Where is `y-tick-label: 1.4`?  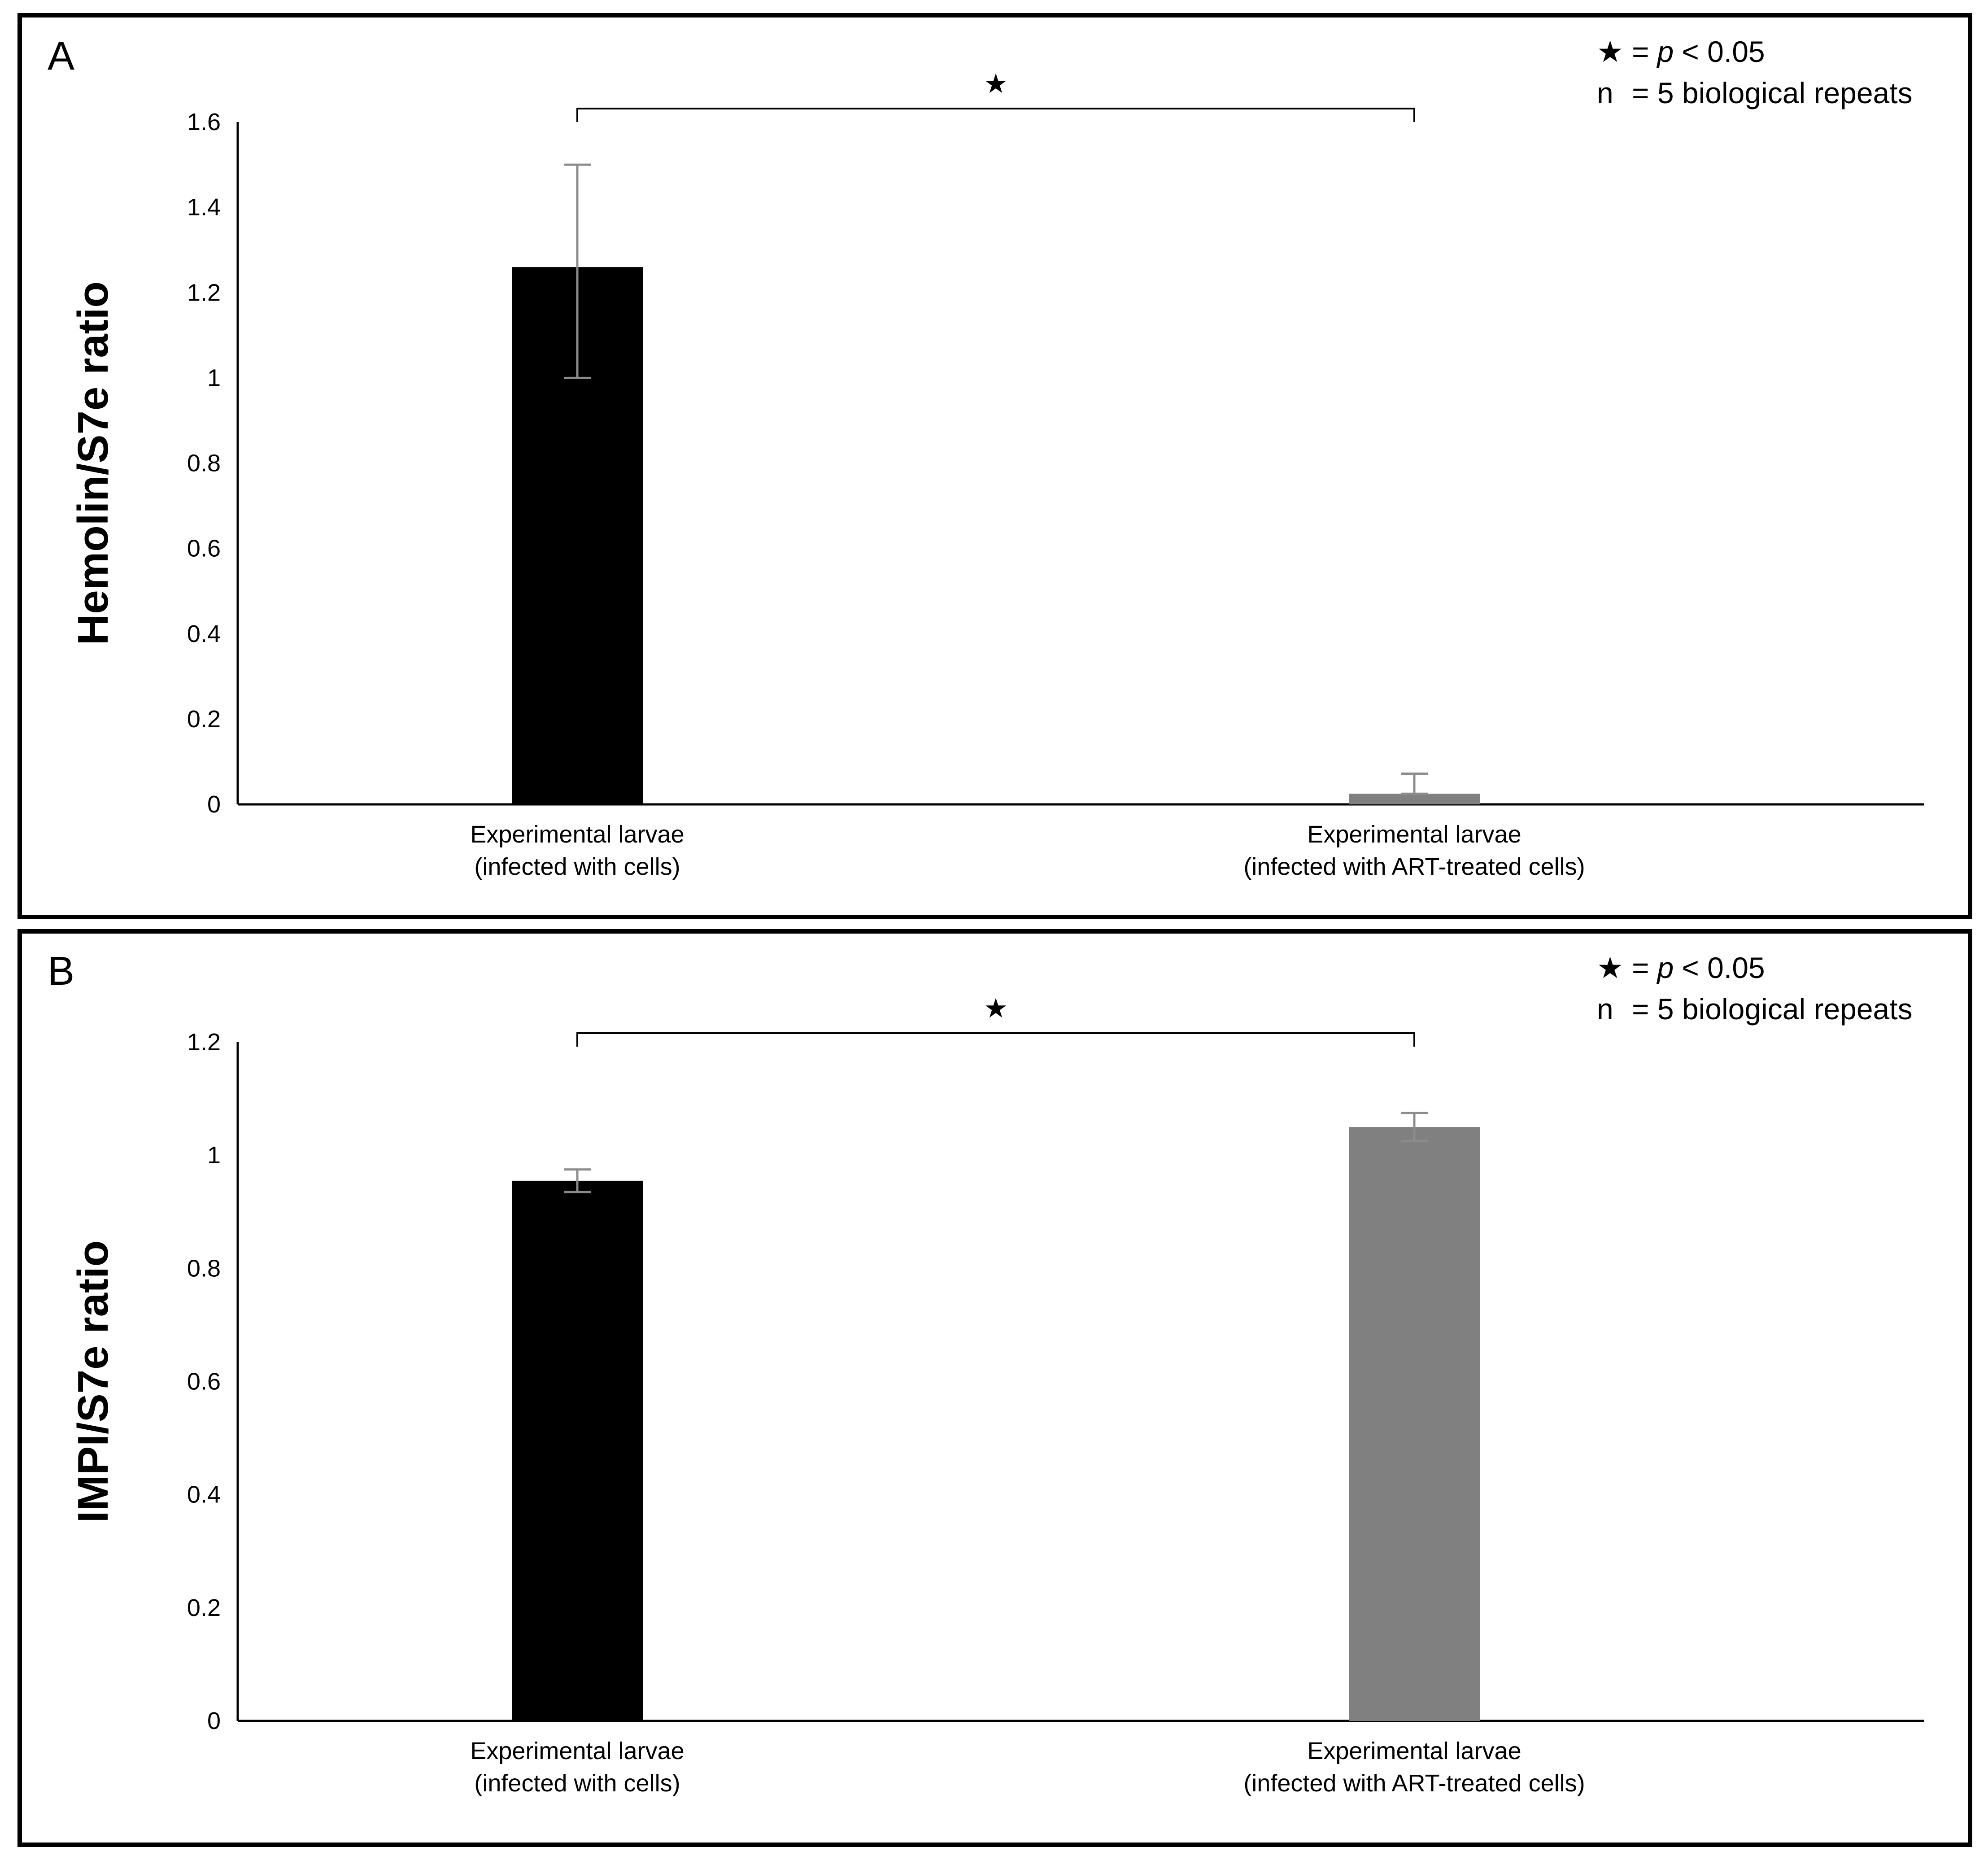
y-tick-label: 1.4 is located at coordinates (204, 207).